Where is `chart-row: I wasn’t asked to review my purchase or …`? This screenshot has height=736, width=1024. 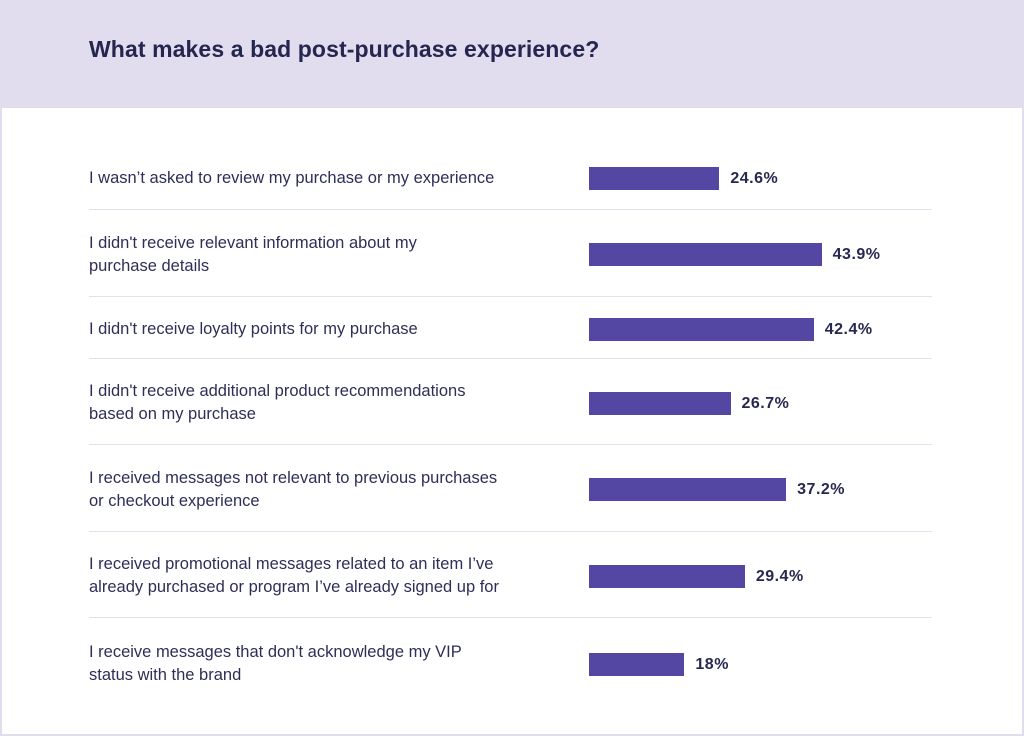 chart-row: I wasn’t asked to review my purchase or … is located at coordinates (510, 181).